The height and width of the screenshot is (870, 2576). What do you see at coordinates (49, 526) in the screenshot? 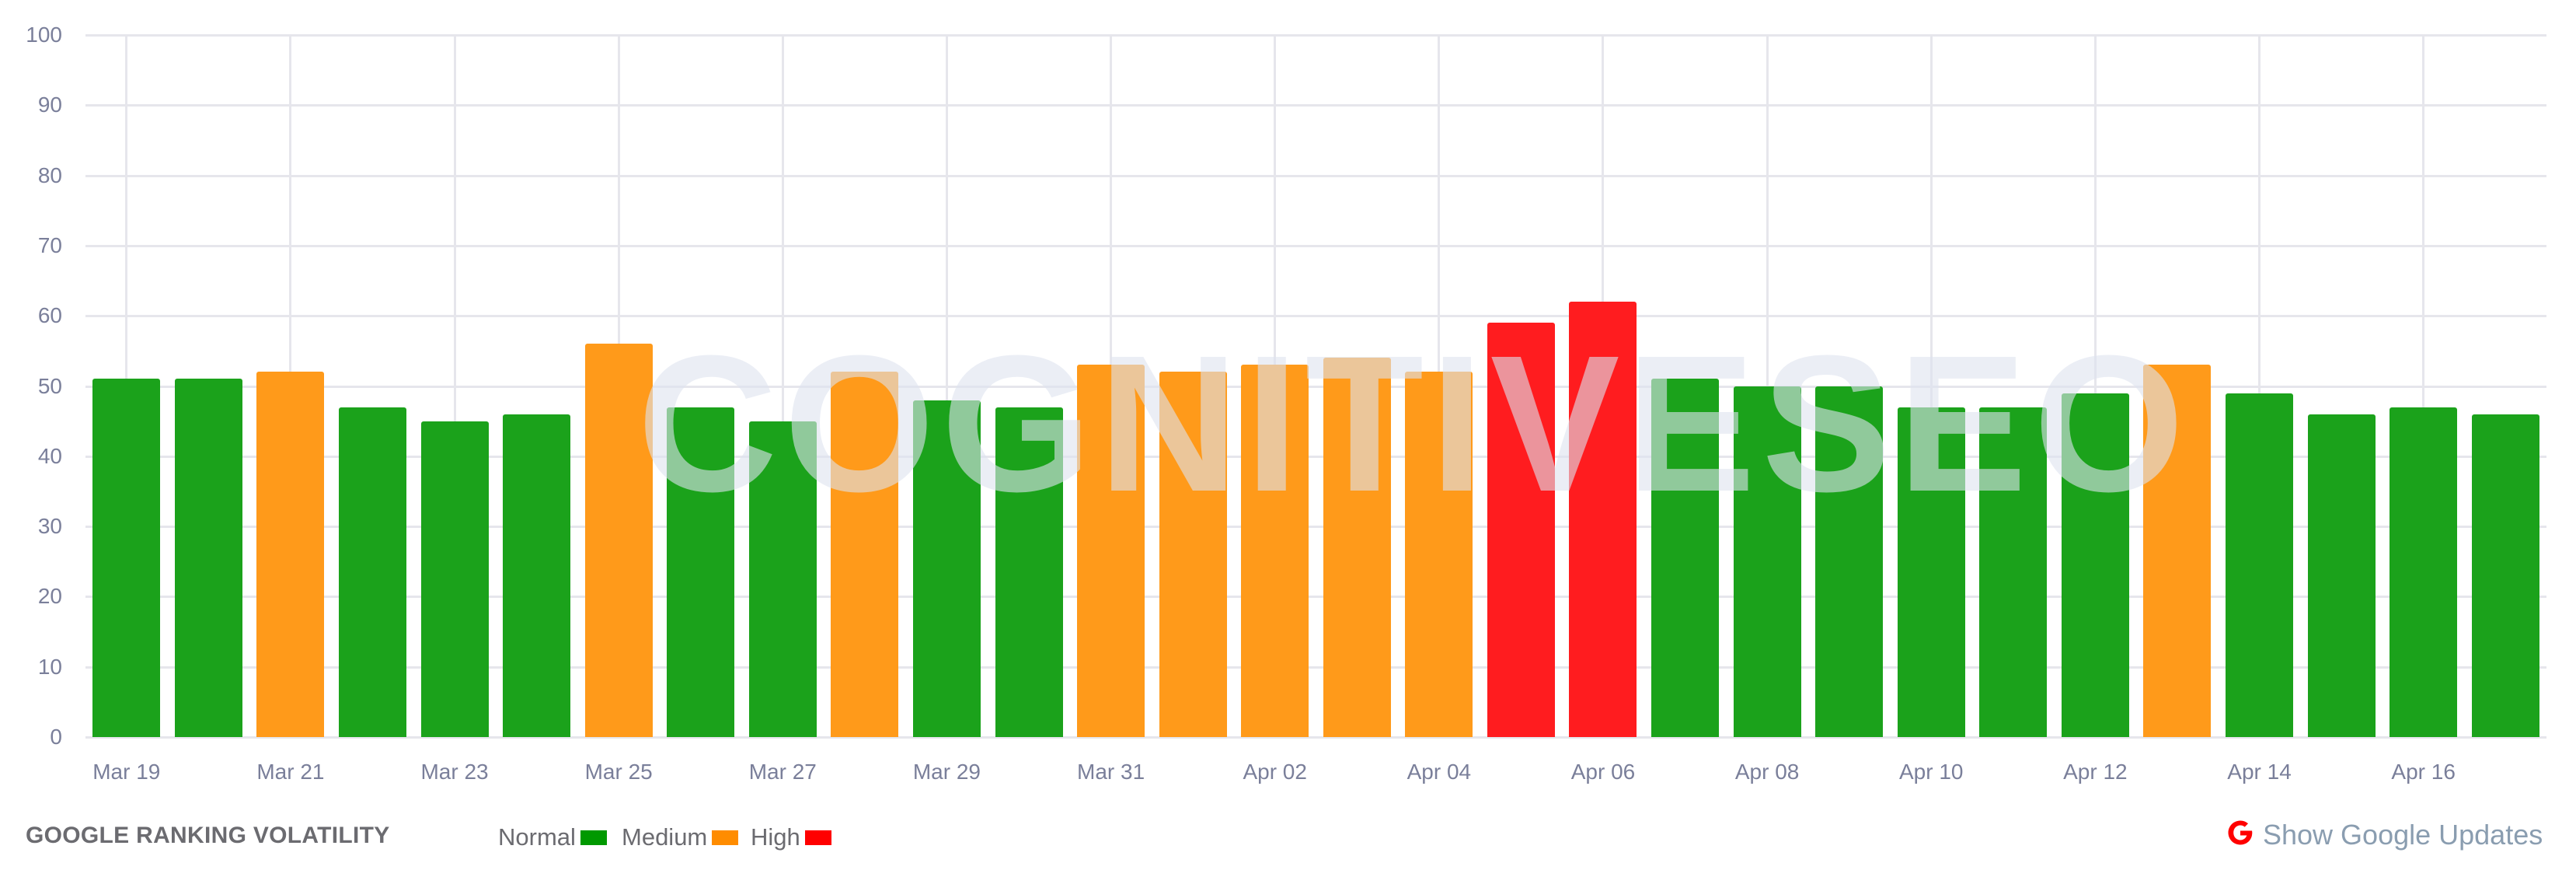
I see `y-tick-label: 30` at bounding box center [49, 526].